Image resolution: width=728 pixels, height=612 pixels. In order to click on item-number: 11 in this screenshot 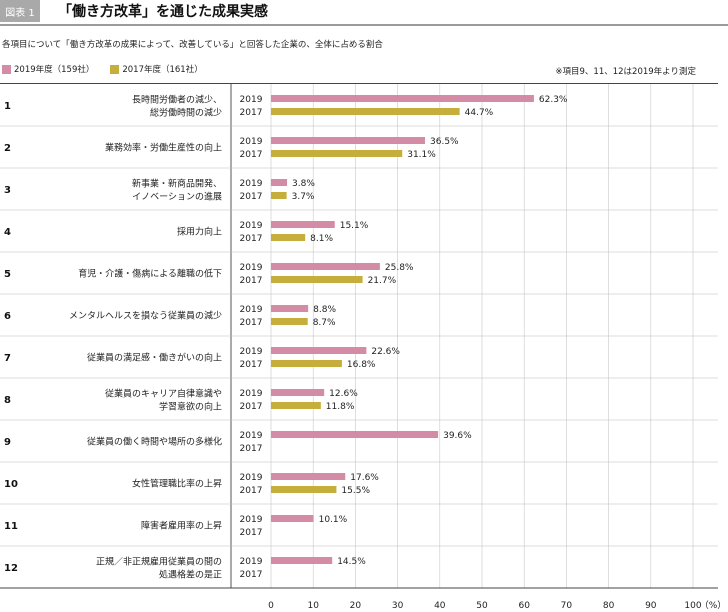, I will do `click(11, 526)`.